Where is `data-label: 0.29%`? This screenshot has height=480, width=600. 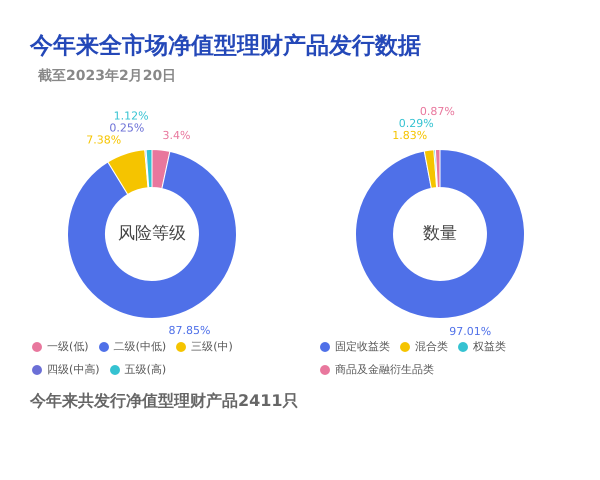 data-label: 0.29% is located at coordinates (416, 123).